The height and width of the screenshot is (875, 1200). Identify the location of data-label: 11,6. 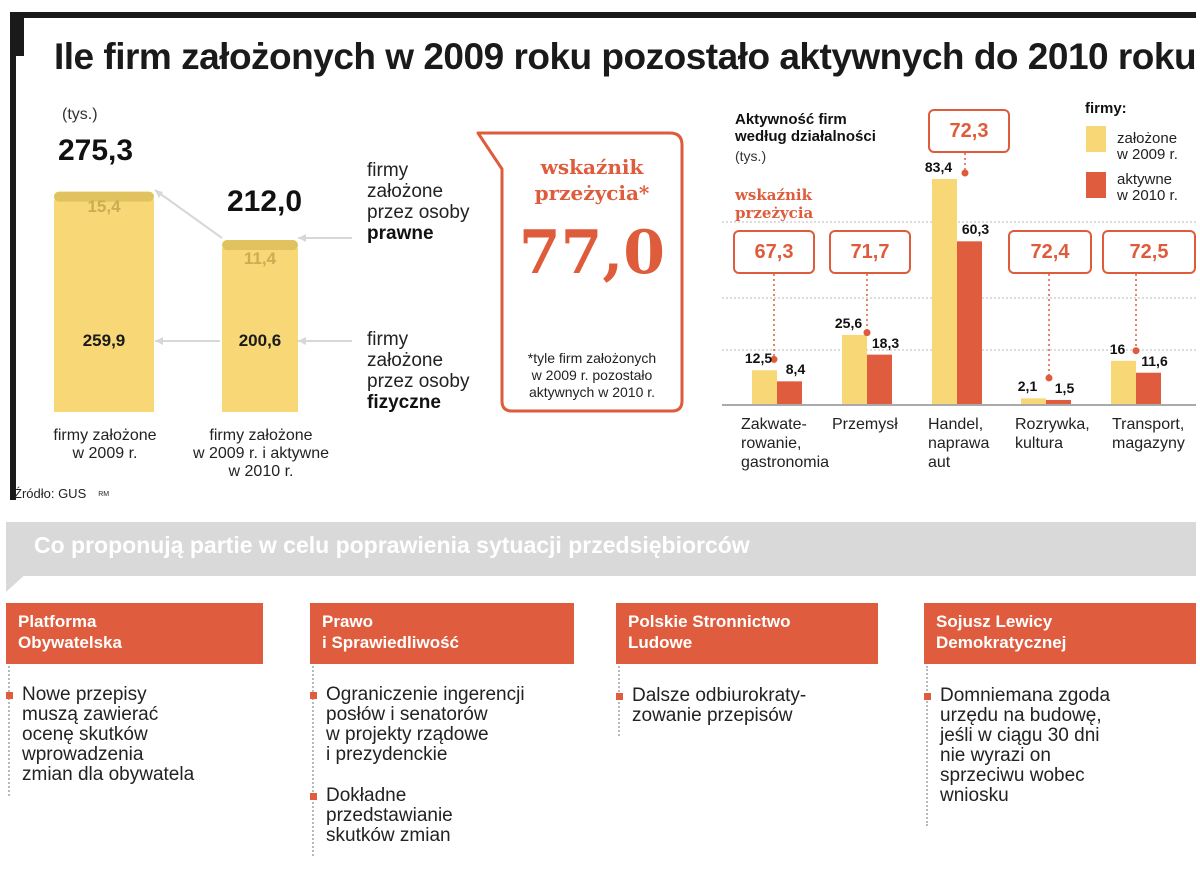
(1154, 360).